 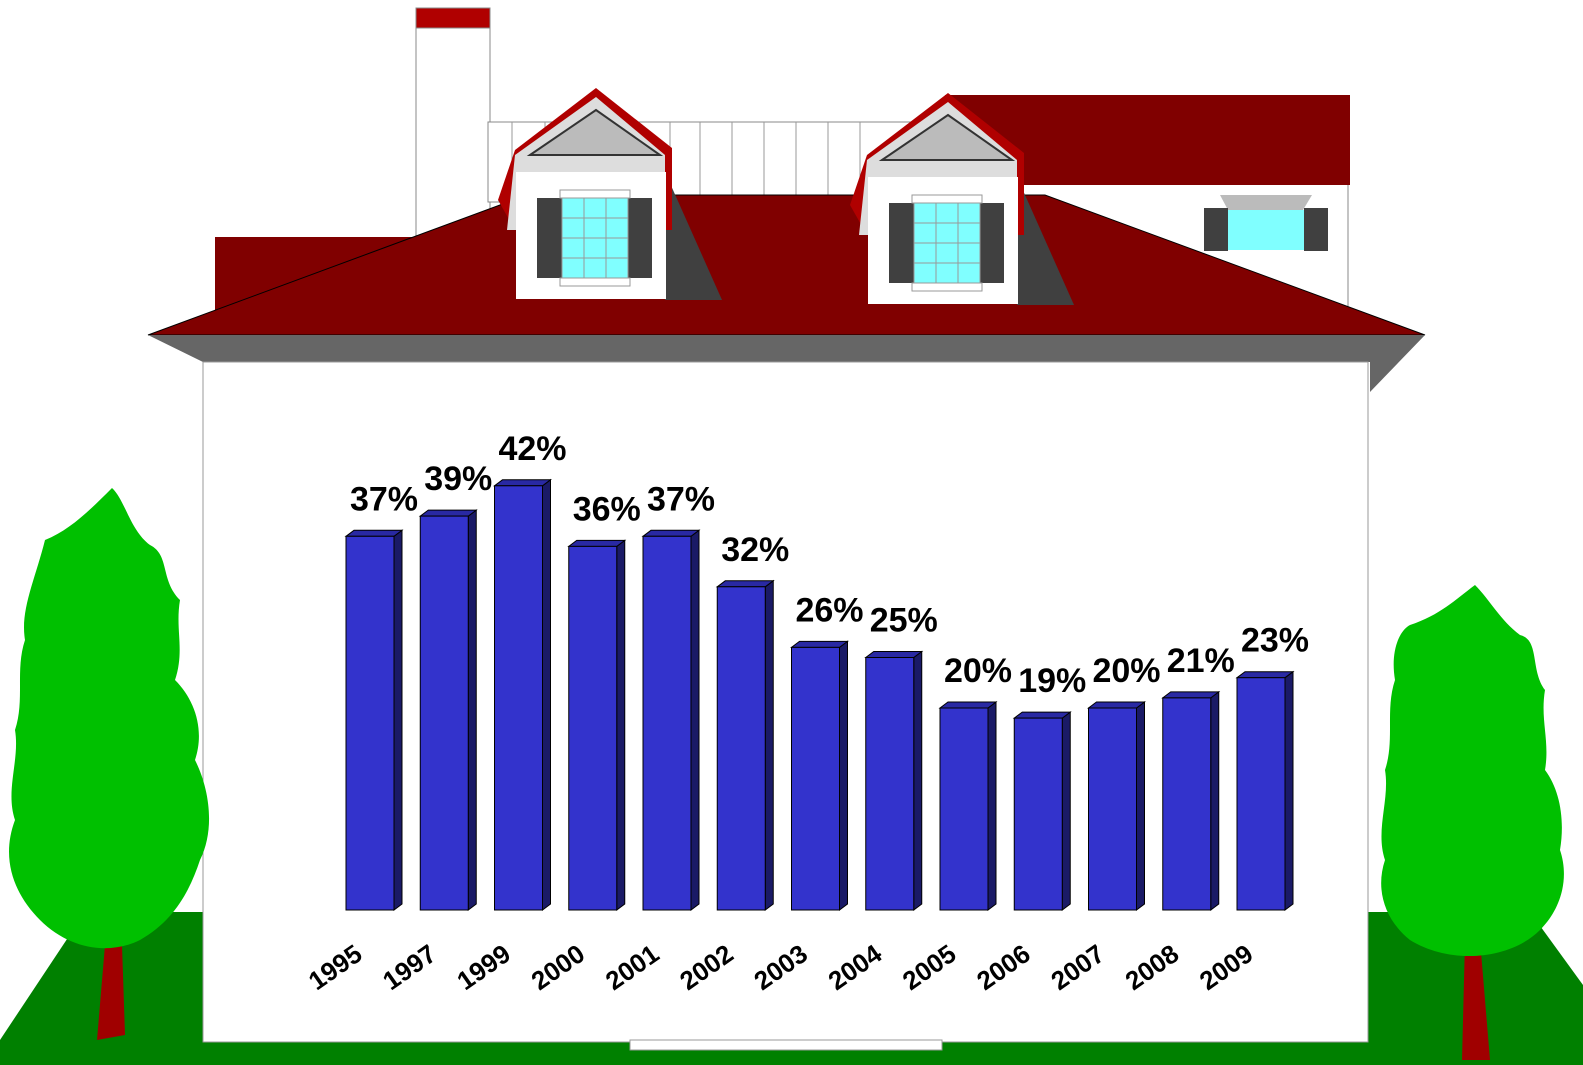 What do you see at coordinates (1266, 230) in the screenshot?
I see `window` at bounding box center [1266, 230].